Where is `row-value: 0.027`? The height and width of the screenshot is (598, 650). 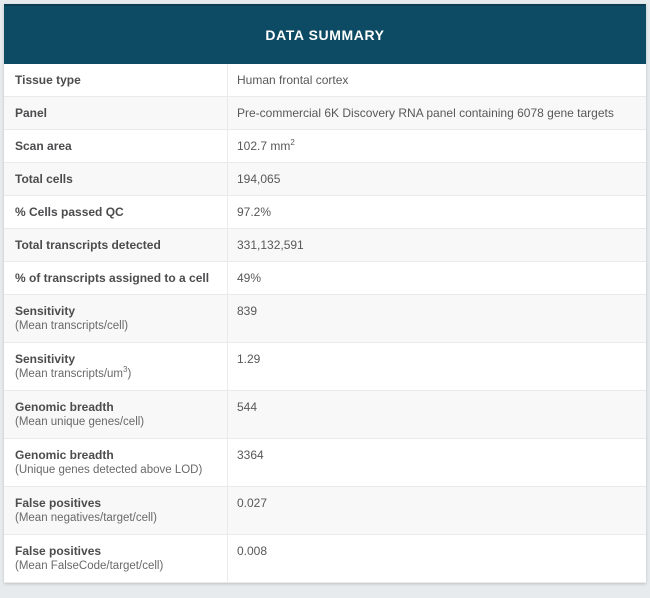 row-value: 0.027 is located at coordinates (252, 503).